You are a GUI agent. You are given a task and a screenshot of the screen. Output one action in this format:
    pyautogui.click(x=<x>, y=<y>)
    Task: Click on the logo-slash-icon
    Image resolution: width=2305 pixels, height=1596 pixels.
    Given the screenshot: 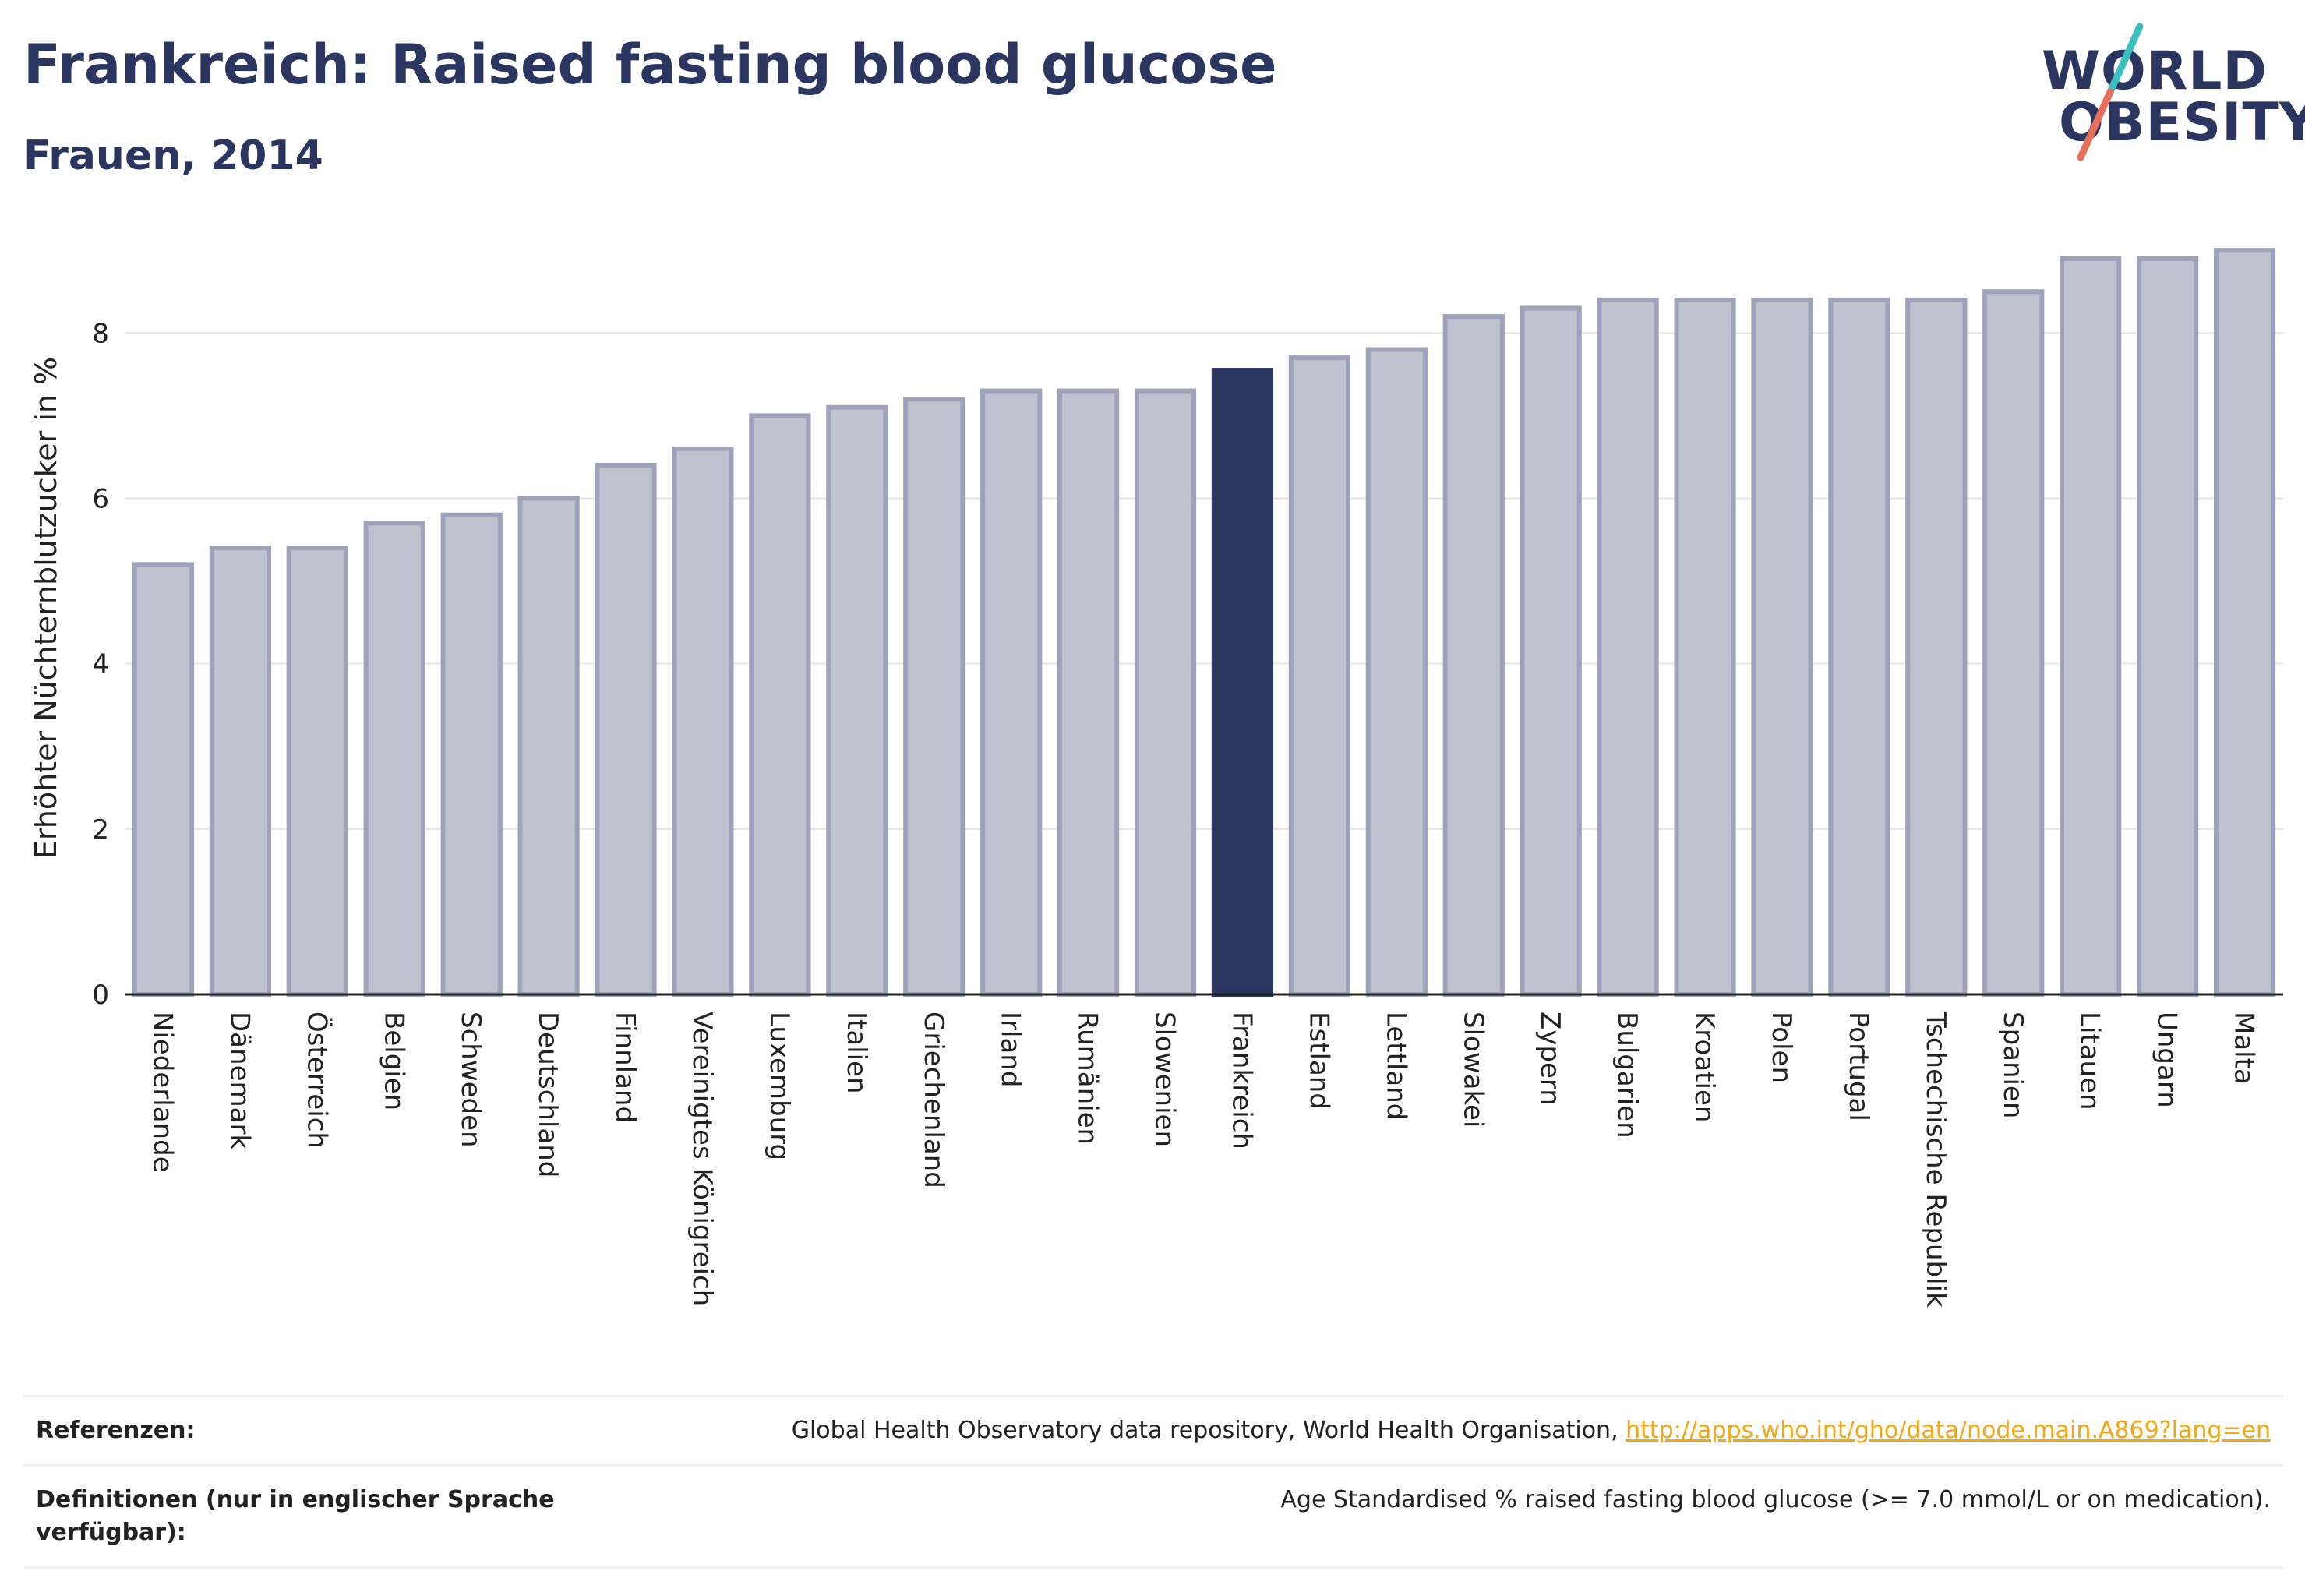 What is the action you would take?
    pyautogui.click(x=2110, y=92)
    